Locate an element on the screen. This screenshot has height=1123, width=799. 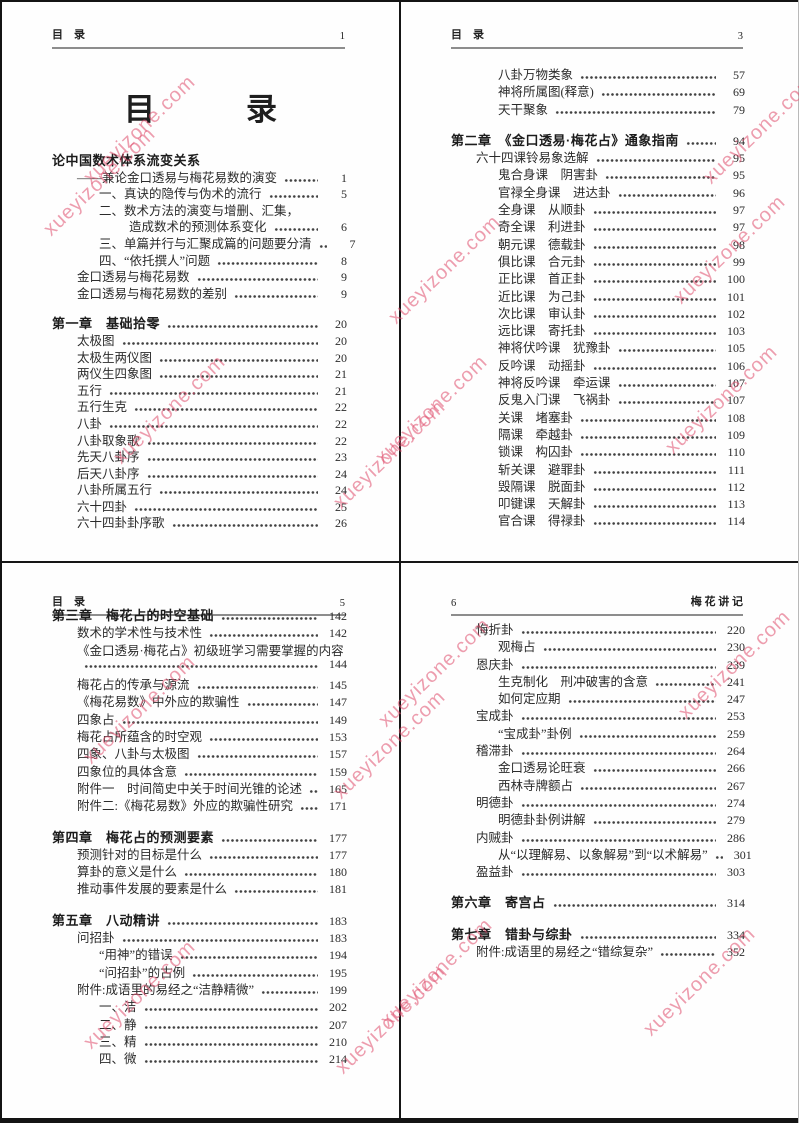
toc-entry: 《梅花易数》中外应的欺骗性 147 is located at coordinates (199, 700).